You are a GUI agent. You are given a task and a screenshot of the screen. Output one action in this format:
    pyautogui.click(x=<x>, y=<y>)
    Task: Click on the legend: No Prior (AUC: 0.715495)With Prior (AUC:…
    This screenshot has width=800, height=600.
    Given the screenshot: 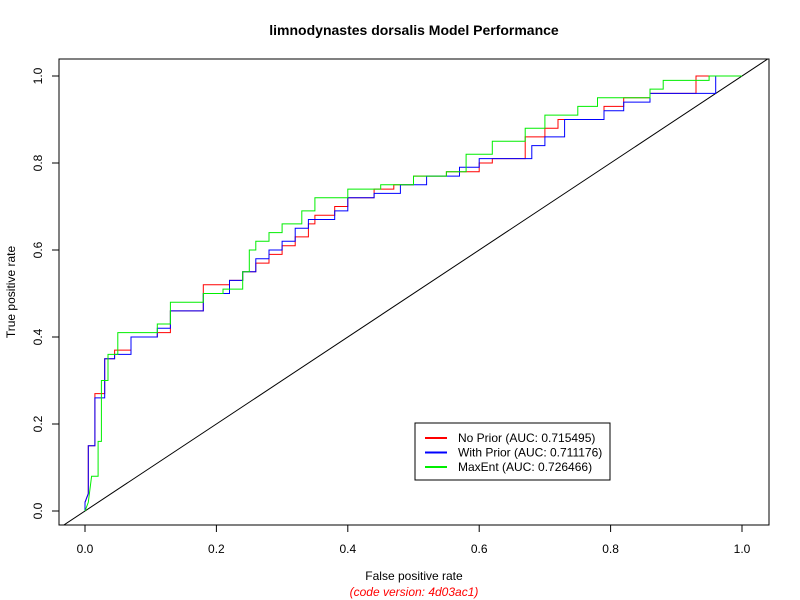 What is the action you would take?
    pyautogui.click(x=512, y=451)
    